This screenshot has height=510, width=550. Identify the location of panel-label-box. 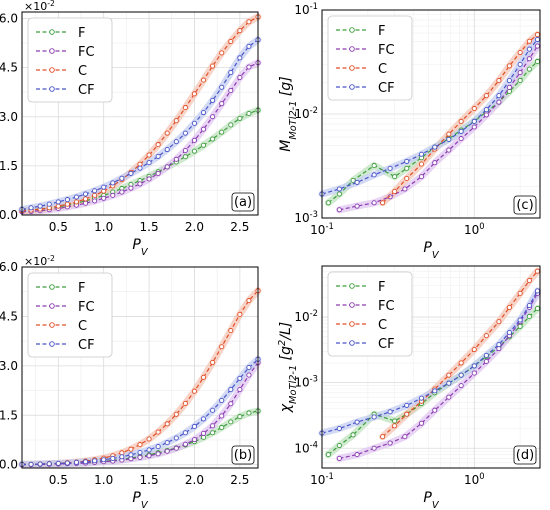
(525, 455).